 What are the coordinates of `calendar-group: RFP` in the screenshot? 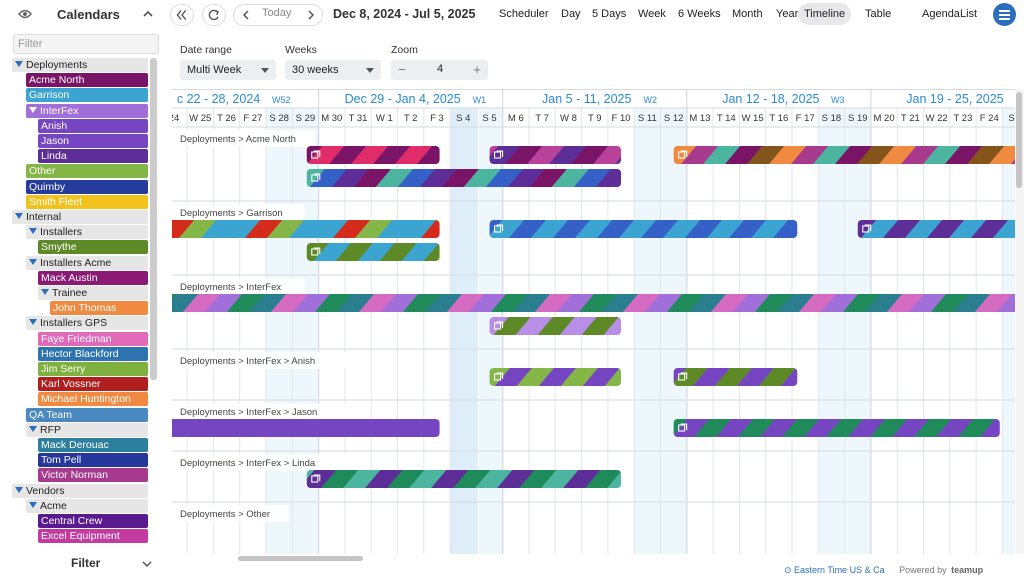 It's located at (87, 429).